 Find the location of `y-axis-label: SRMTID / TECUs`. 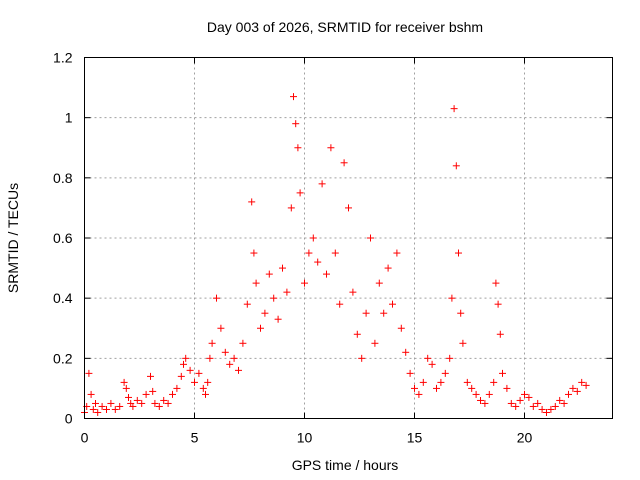

y-axis-label: SRMTID / TECUs is located at coordinates (13, 238).